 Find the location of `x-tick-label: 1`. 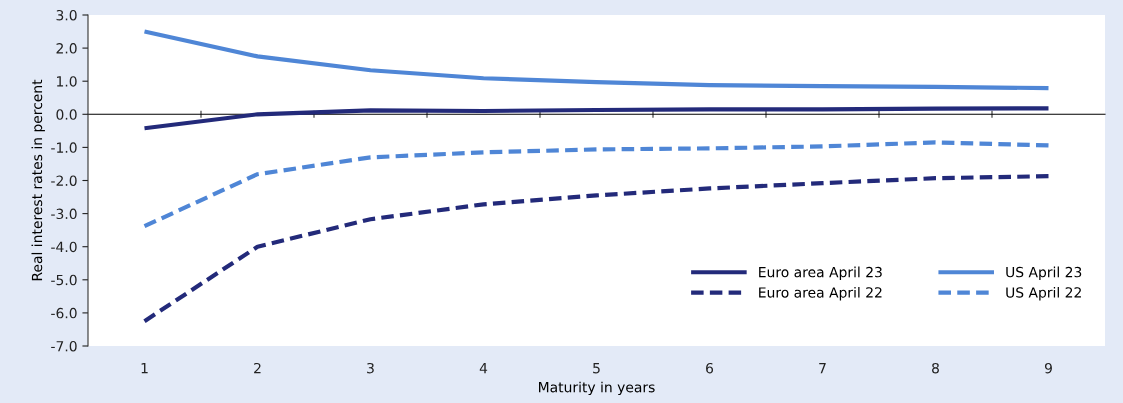

x-tick-label: 1 is located at coordinates (144, 368).